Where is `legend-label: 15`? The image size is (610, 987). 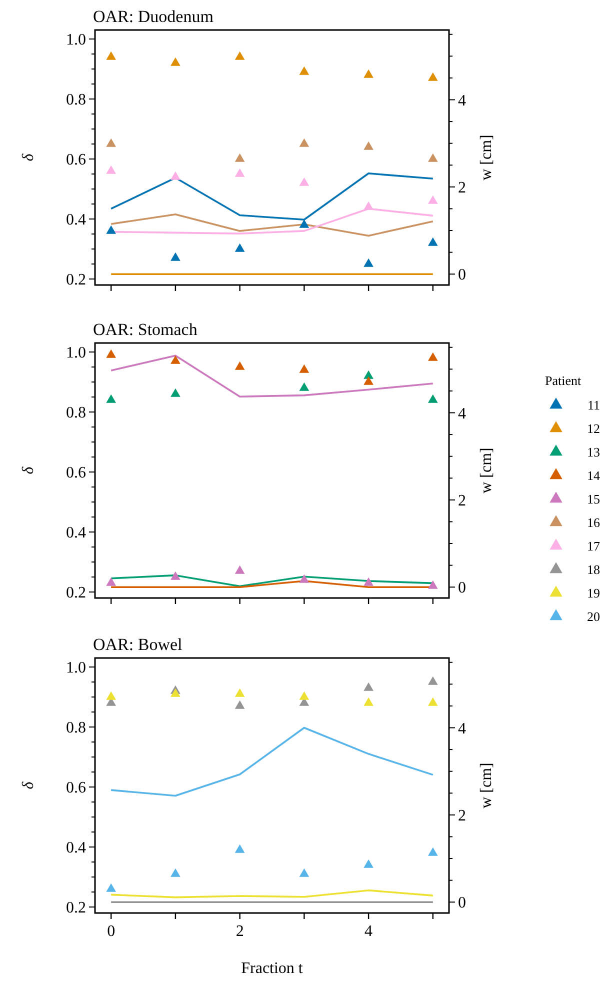
legend-label: 15 is located at coordinates (593, 499).